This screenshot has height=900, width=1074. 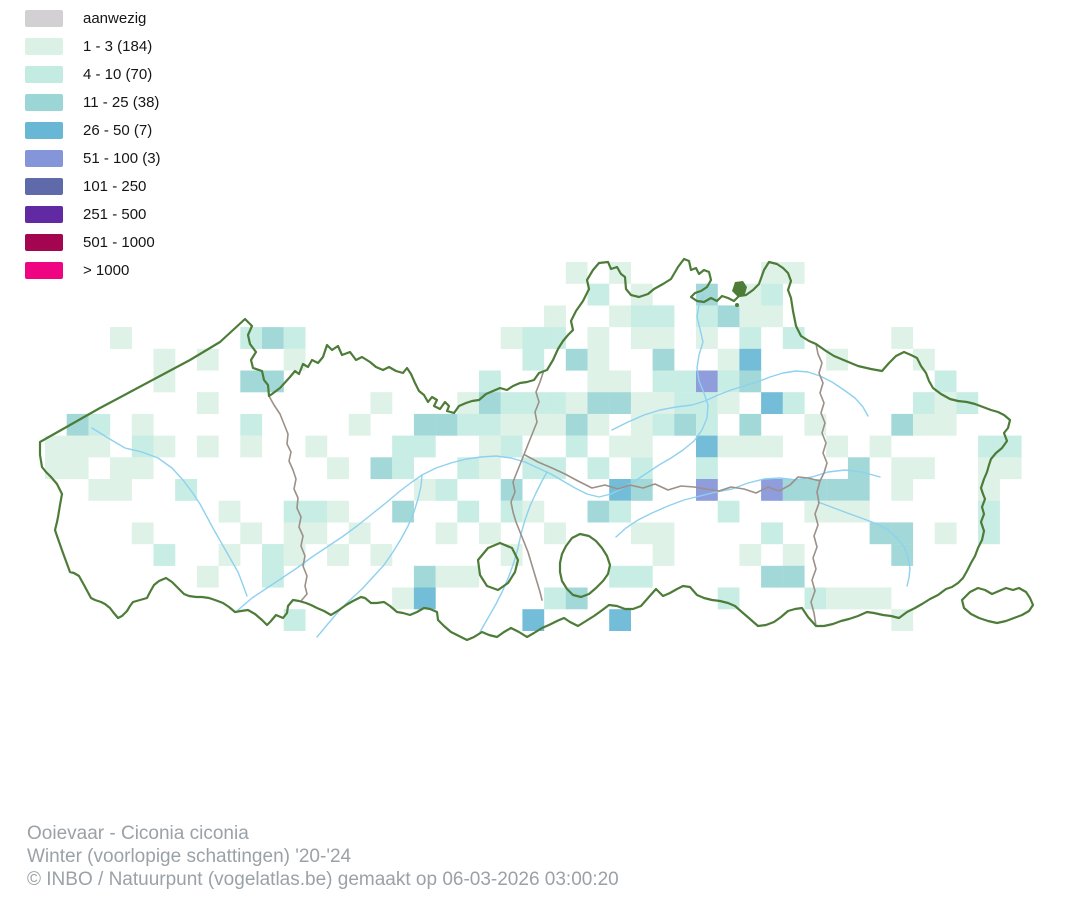 What do you see at coordinates (118, 46) in the screenshot?
I see `legend-label: 1 - 3 (184)` at bounding box center [118, 46].